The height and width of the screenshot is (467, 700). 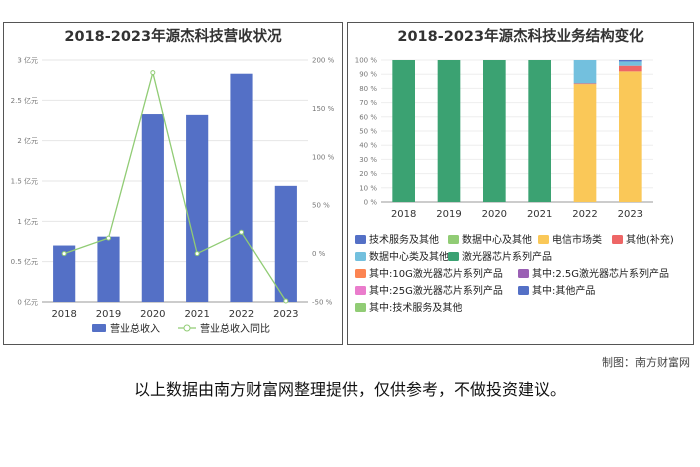 What do you see at coordinates (27, 221) in the screenshot?
I see `y-tick-label-left: 1 亿元` at bounding box center [27, 221].